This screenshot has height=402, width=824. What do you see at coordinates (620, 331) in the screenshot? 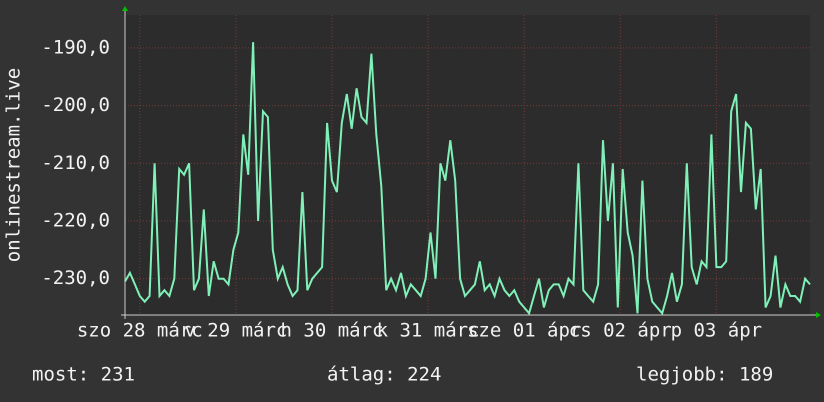
I see `x-tick-label: cs 02 ápr` at bounding box center [620, 331].